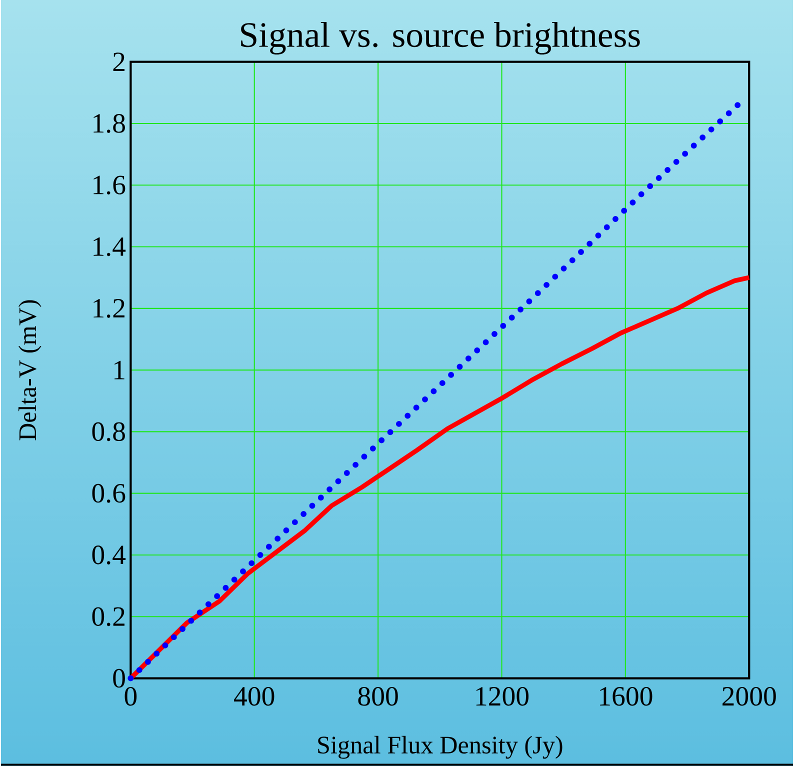  Describe the element at coordinates (110, 185) in the screenshot. I see `y-tick-label: 1.6` at that location.